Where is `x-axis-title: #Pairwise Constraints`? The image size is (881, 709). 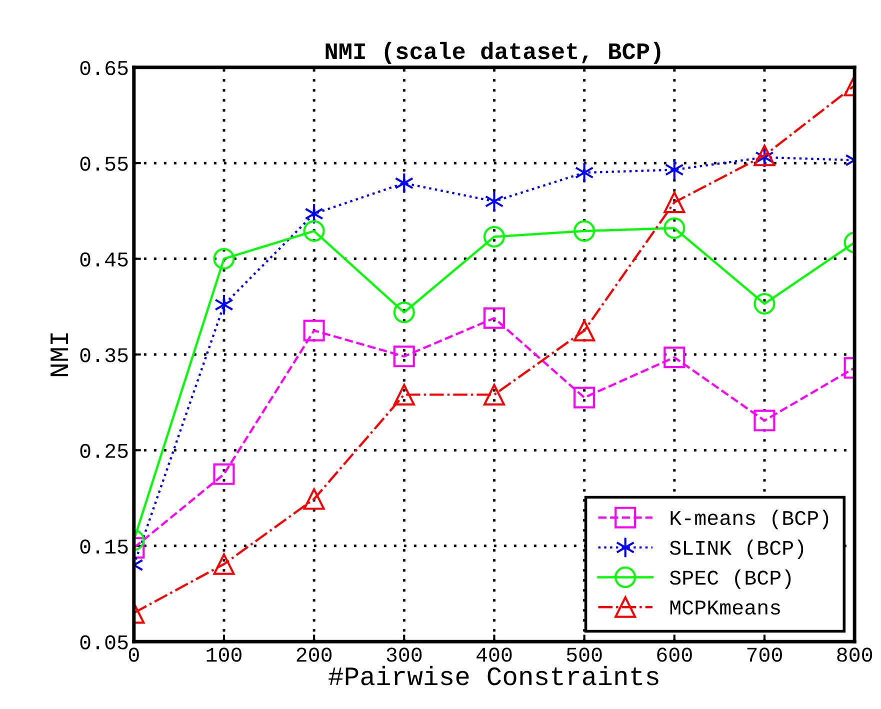 x-axis-title: #Pairwise Constraints is located at coordinates (493, 676).